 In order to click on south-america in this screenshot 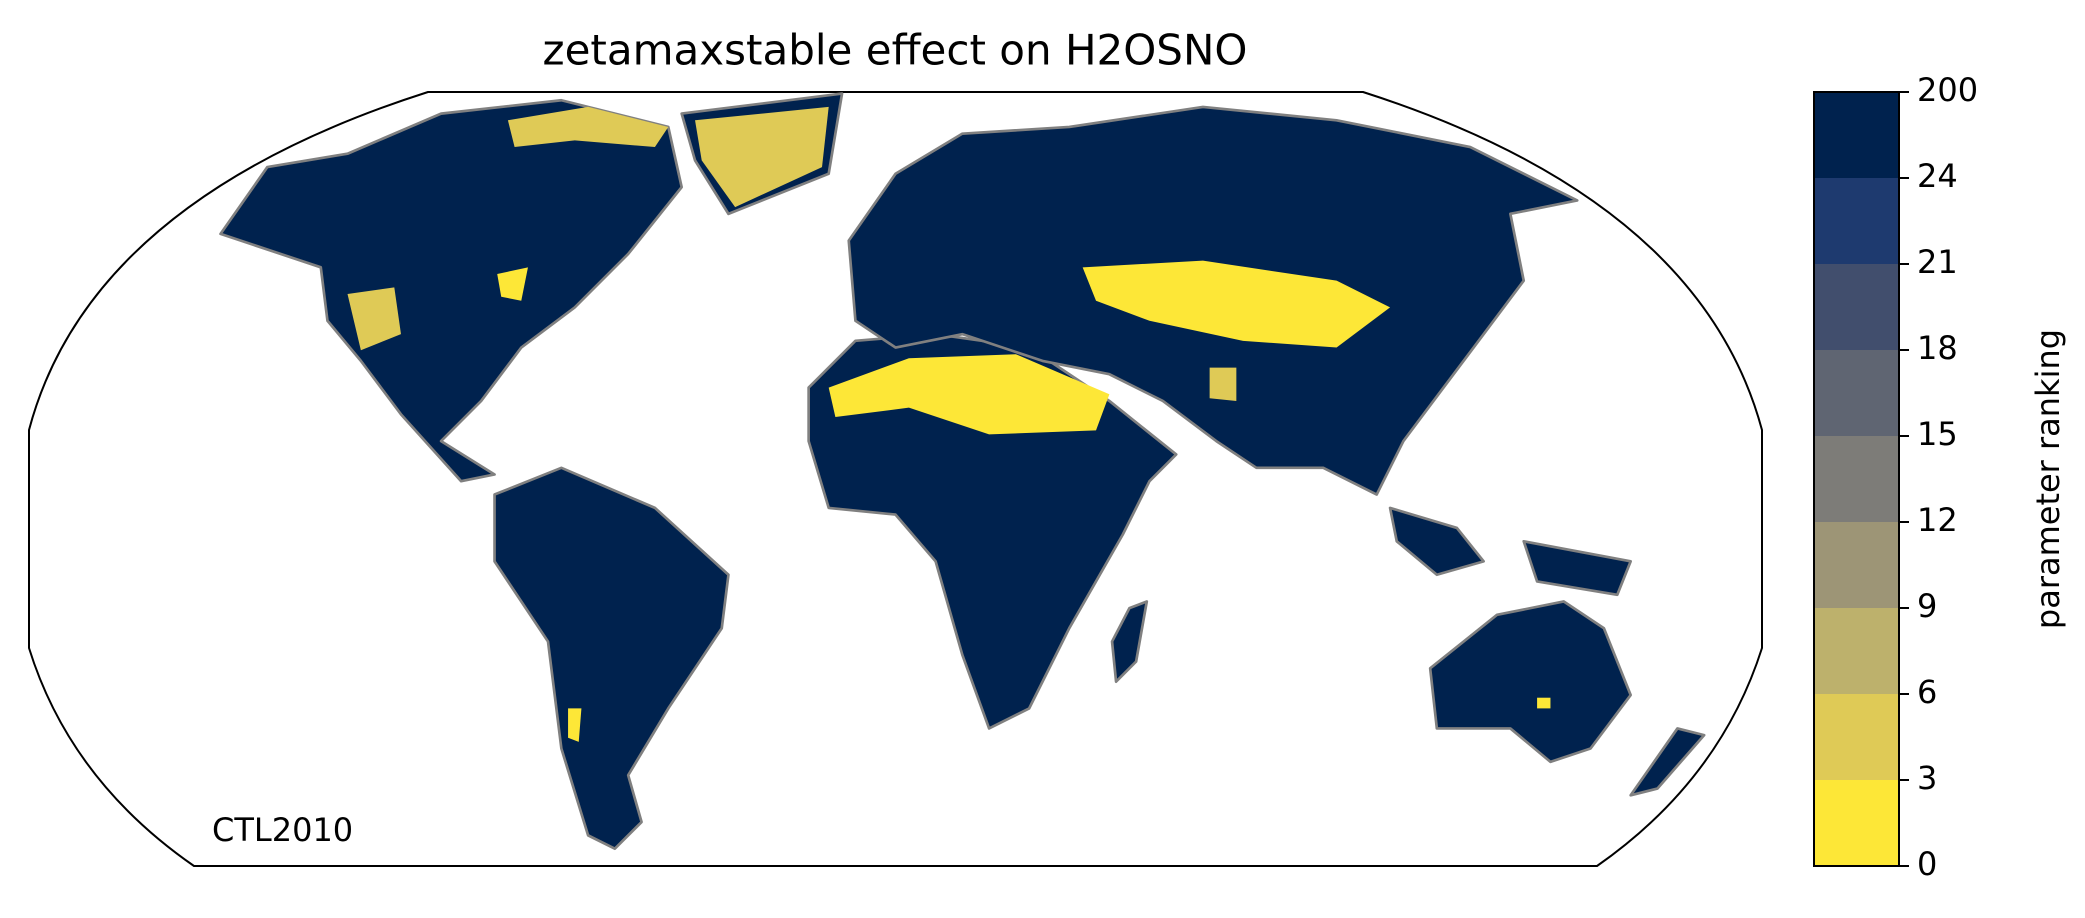, I will do `click(611, 658)`.